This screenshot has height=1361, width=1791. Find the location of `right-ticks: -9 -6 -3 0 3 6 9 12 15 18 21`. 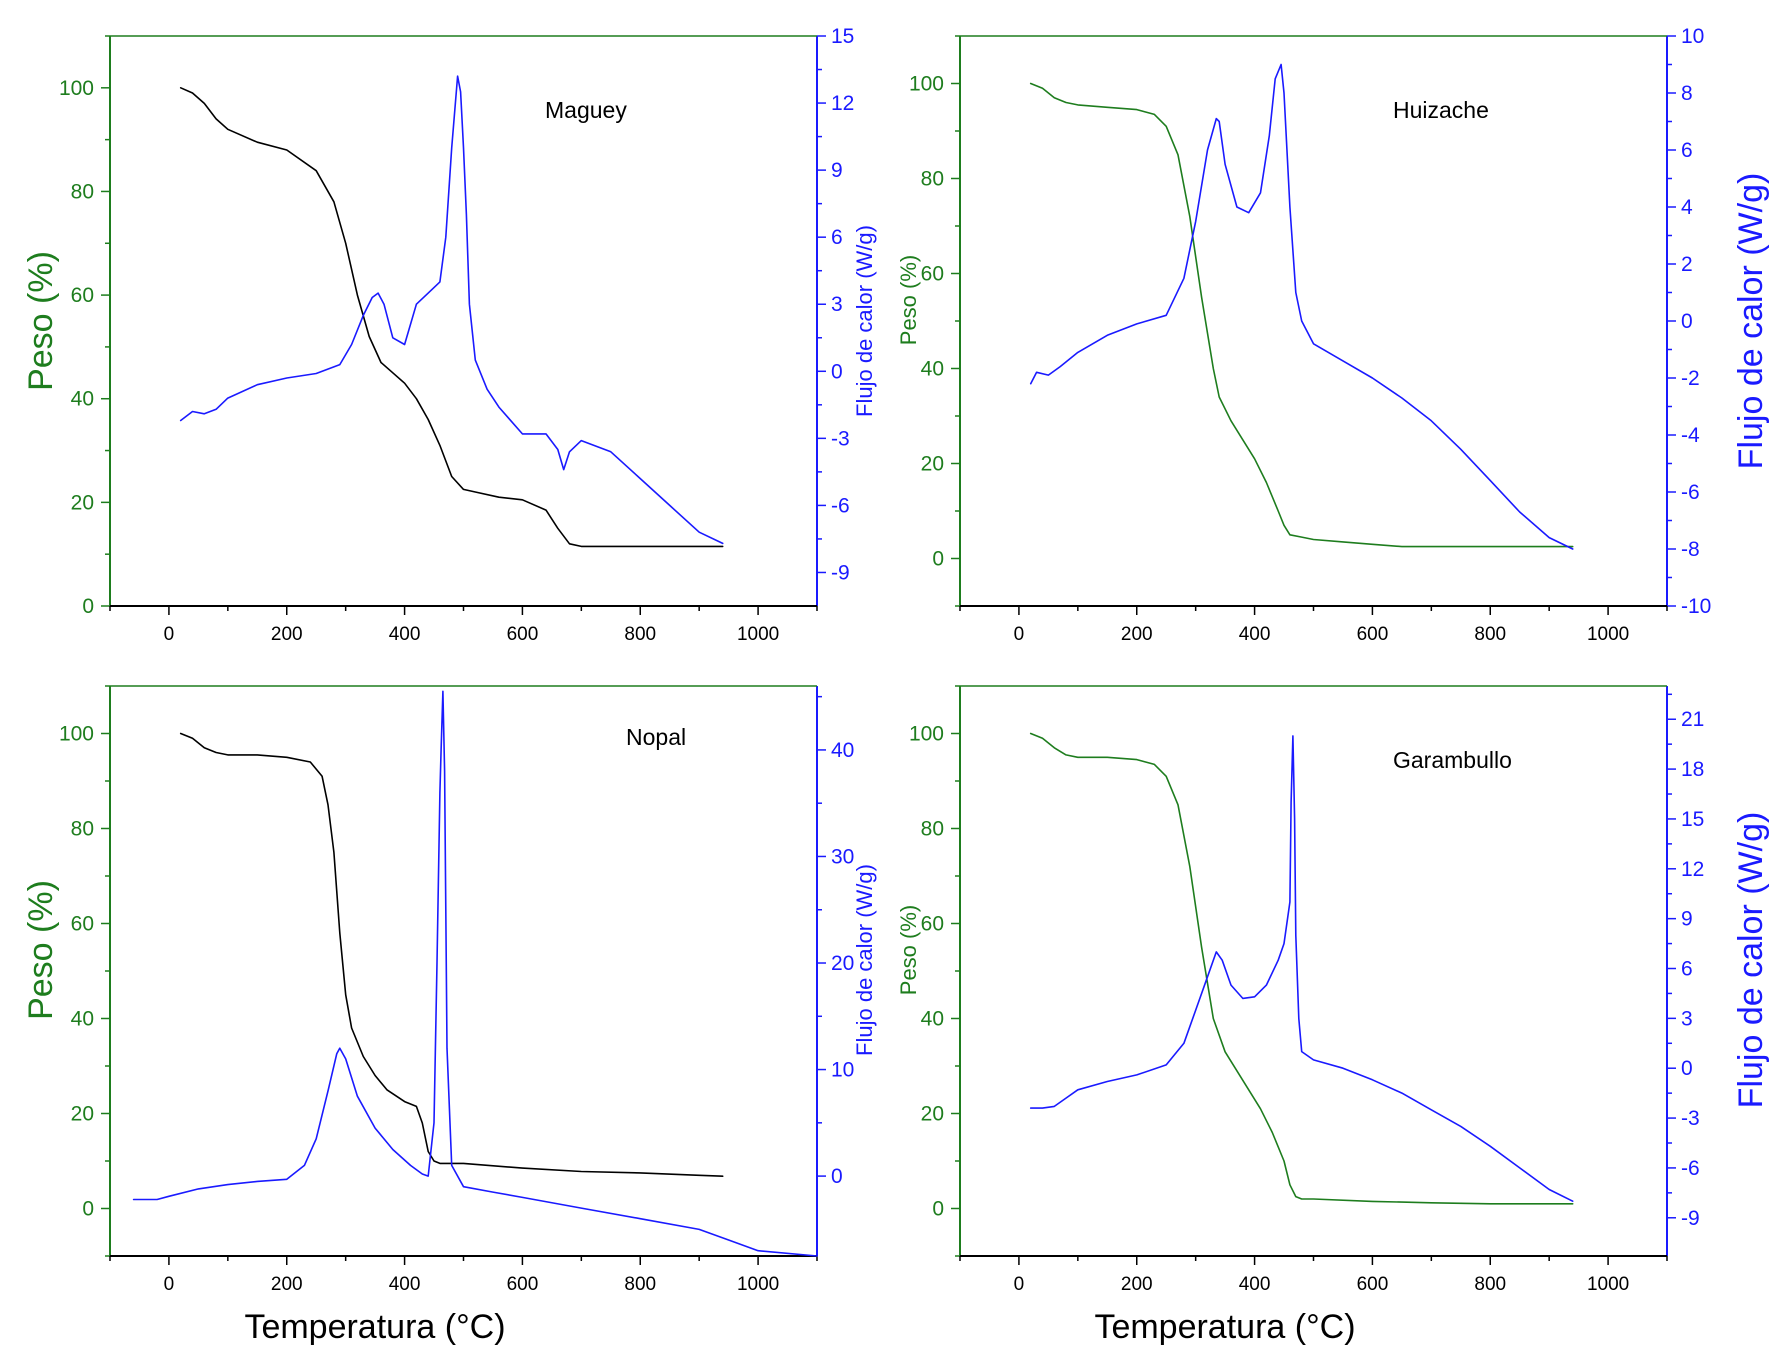

right-ticks: -9 -6 -3 0 3 6 9 12 15 18 21 is located at coordinates (1685, 961).